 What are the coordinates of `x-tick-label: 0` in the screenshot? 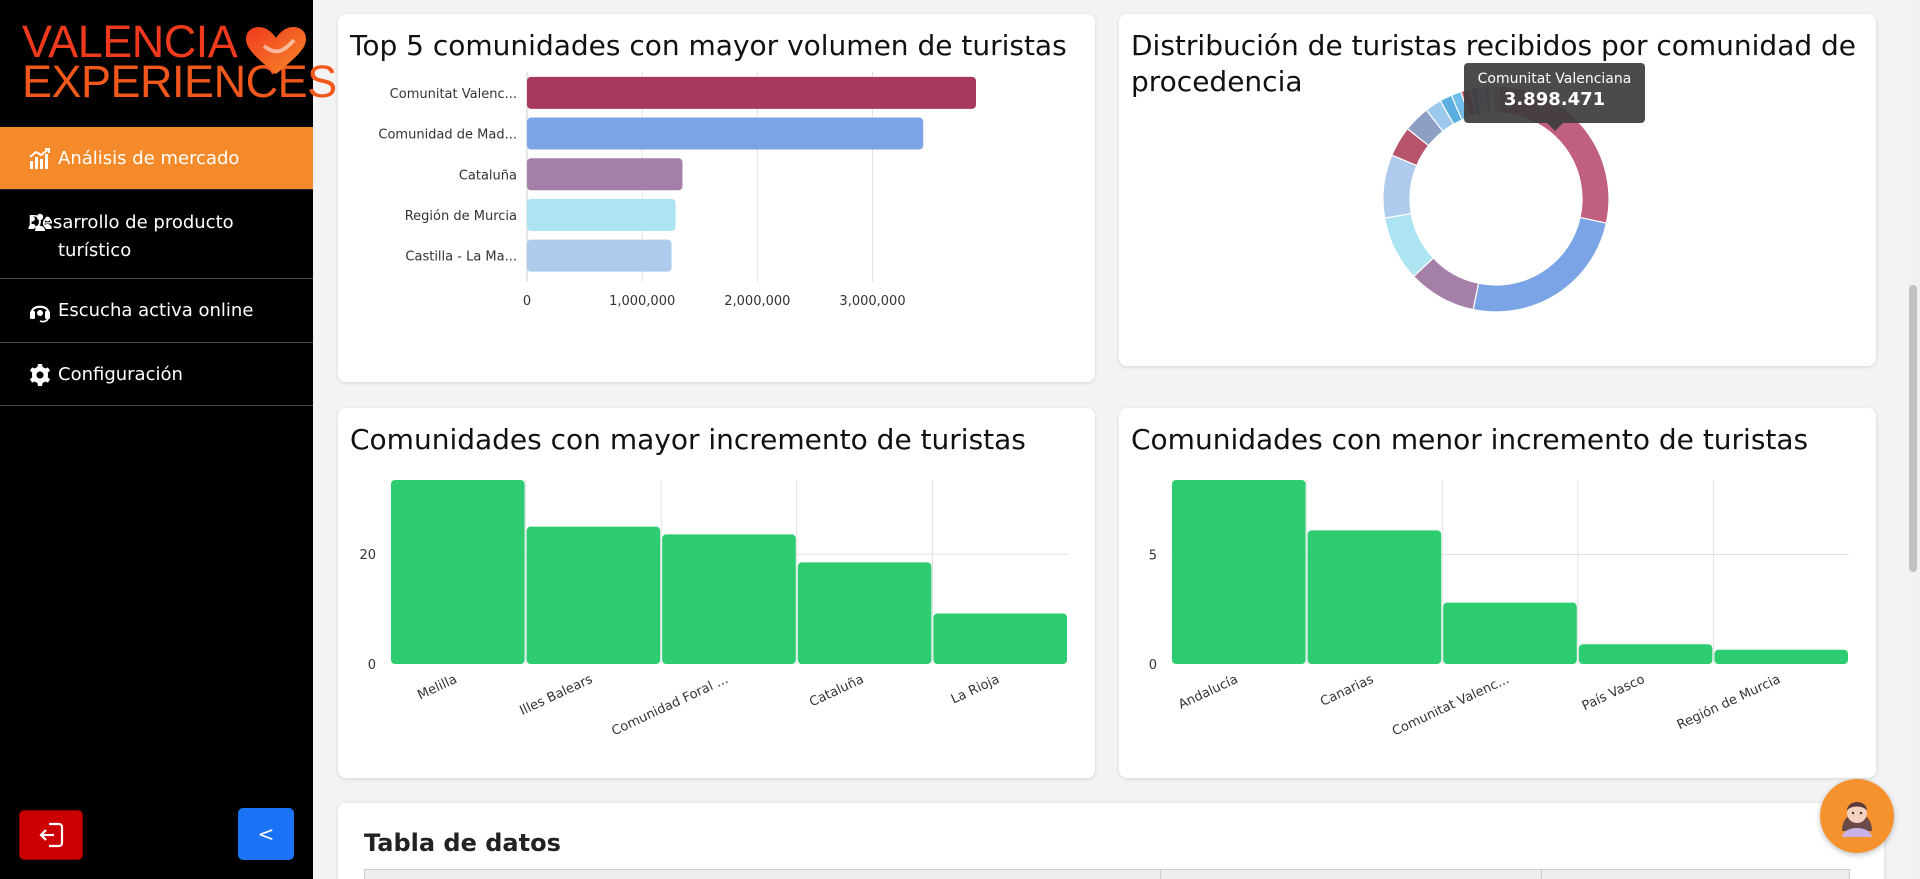 It's located at (527, 301).